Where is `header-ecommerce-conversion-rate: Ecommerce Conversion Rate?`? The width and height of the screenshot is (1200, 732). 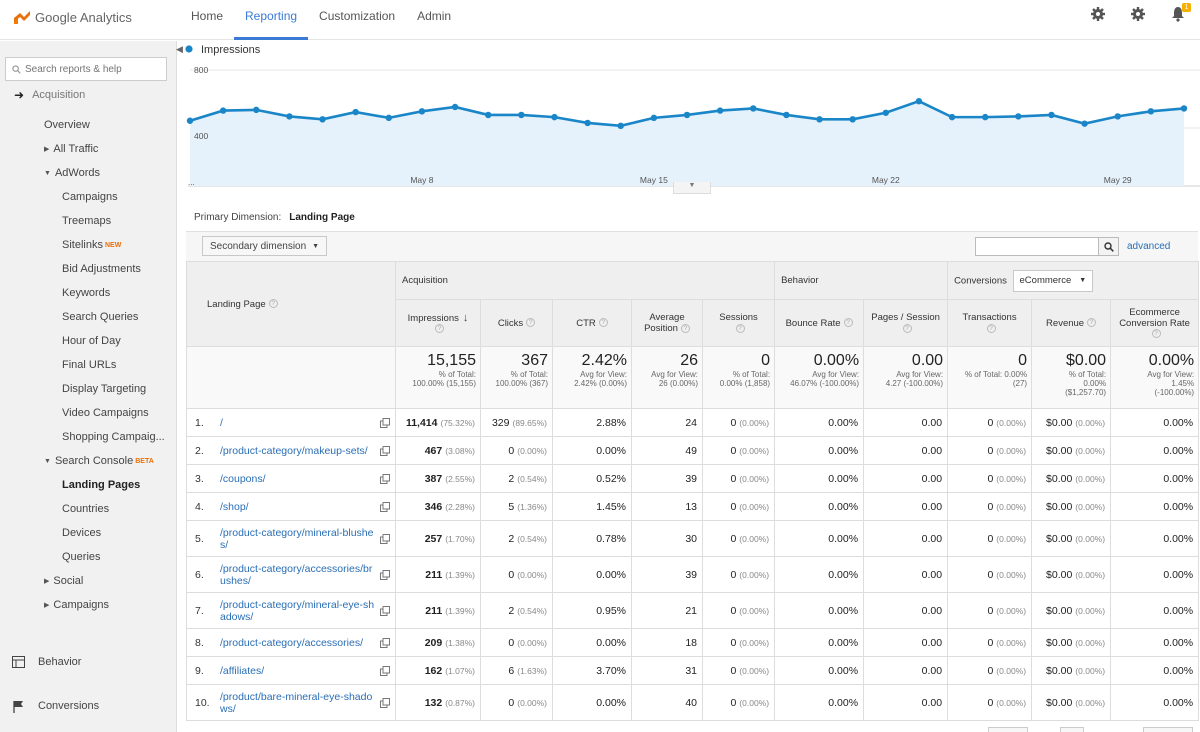
header-ecommerce-conversion-rate: Ecommerce Conversion Rate? is located at coordinates (1155, 323).